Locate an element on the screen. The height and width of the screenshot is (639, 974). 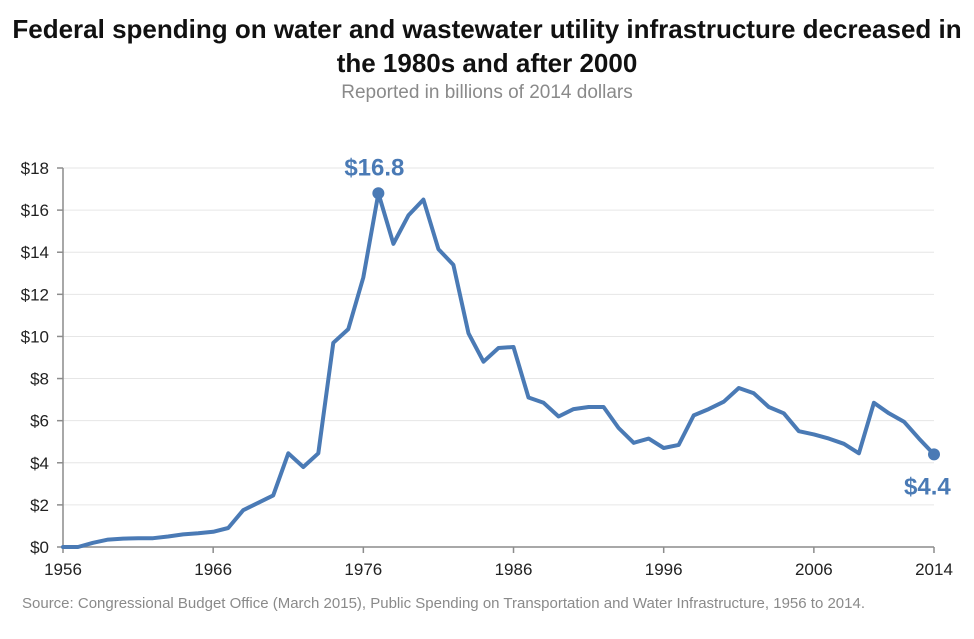
y-tick-label: $18 is located at coordinates (35, 168).